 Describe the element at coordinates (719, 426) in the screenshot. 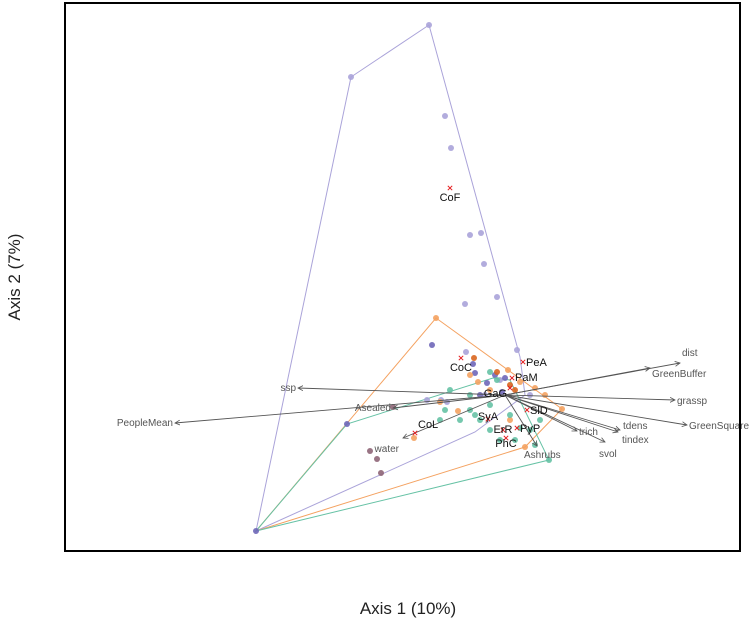

I see `vector-label: GreenSquare` at that location.